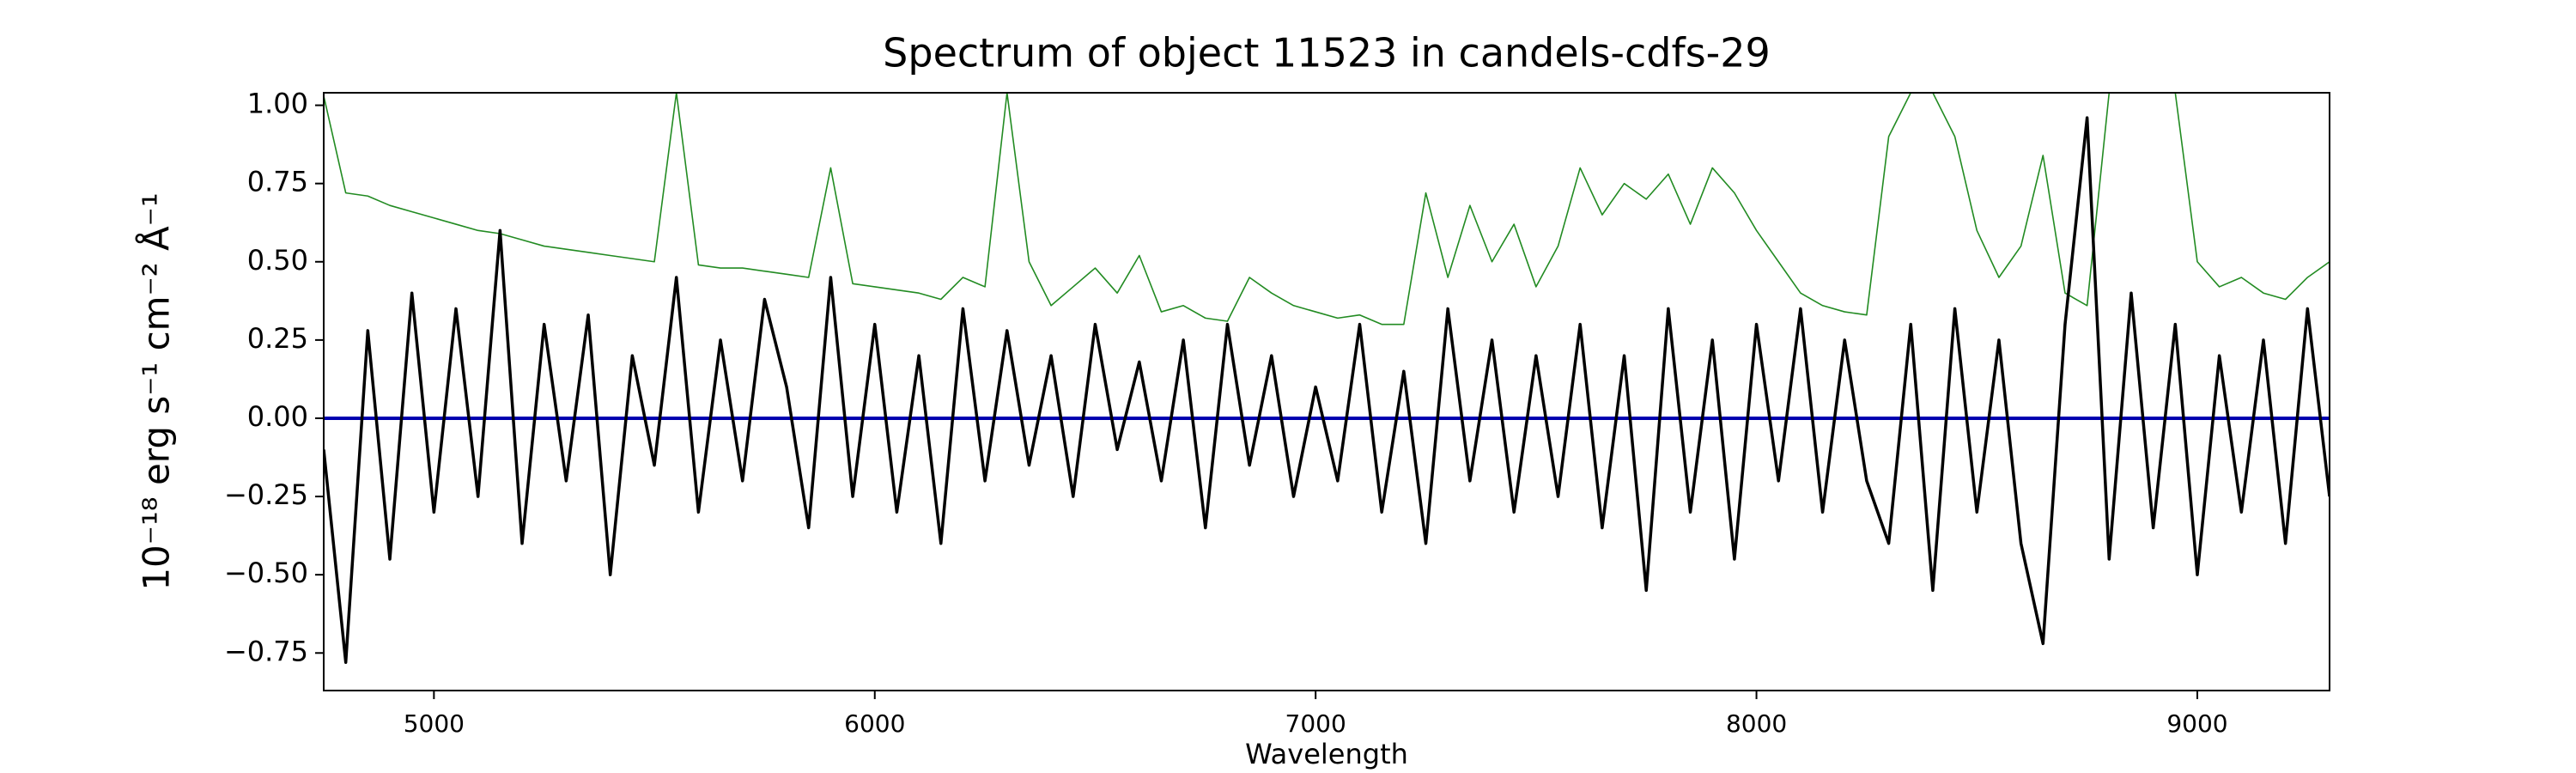 This screenshot has width=2576, height=773. Describe the element at coordinates (278, 260) in the screenshot. I see `y-tick-label: 0.50` at that location.